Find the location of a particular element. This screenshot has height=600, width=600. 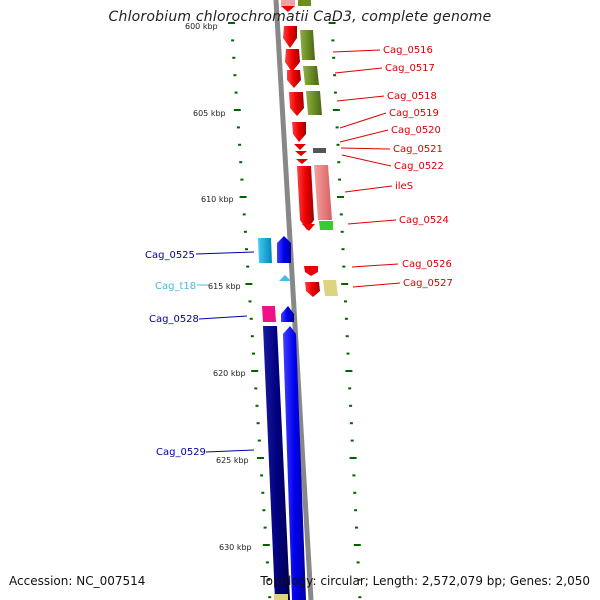

inner-cds-bars is located at coordinates (274, 419).